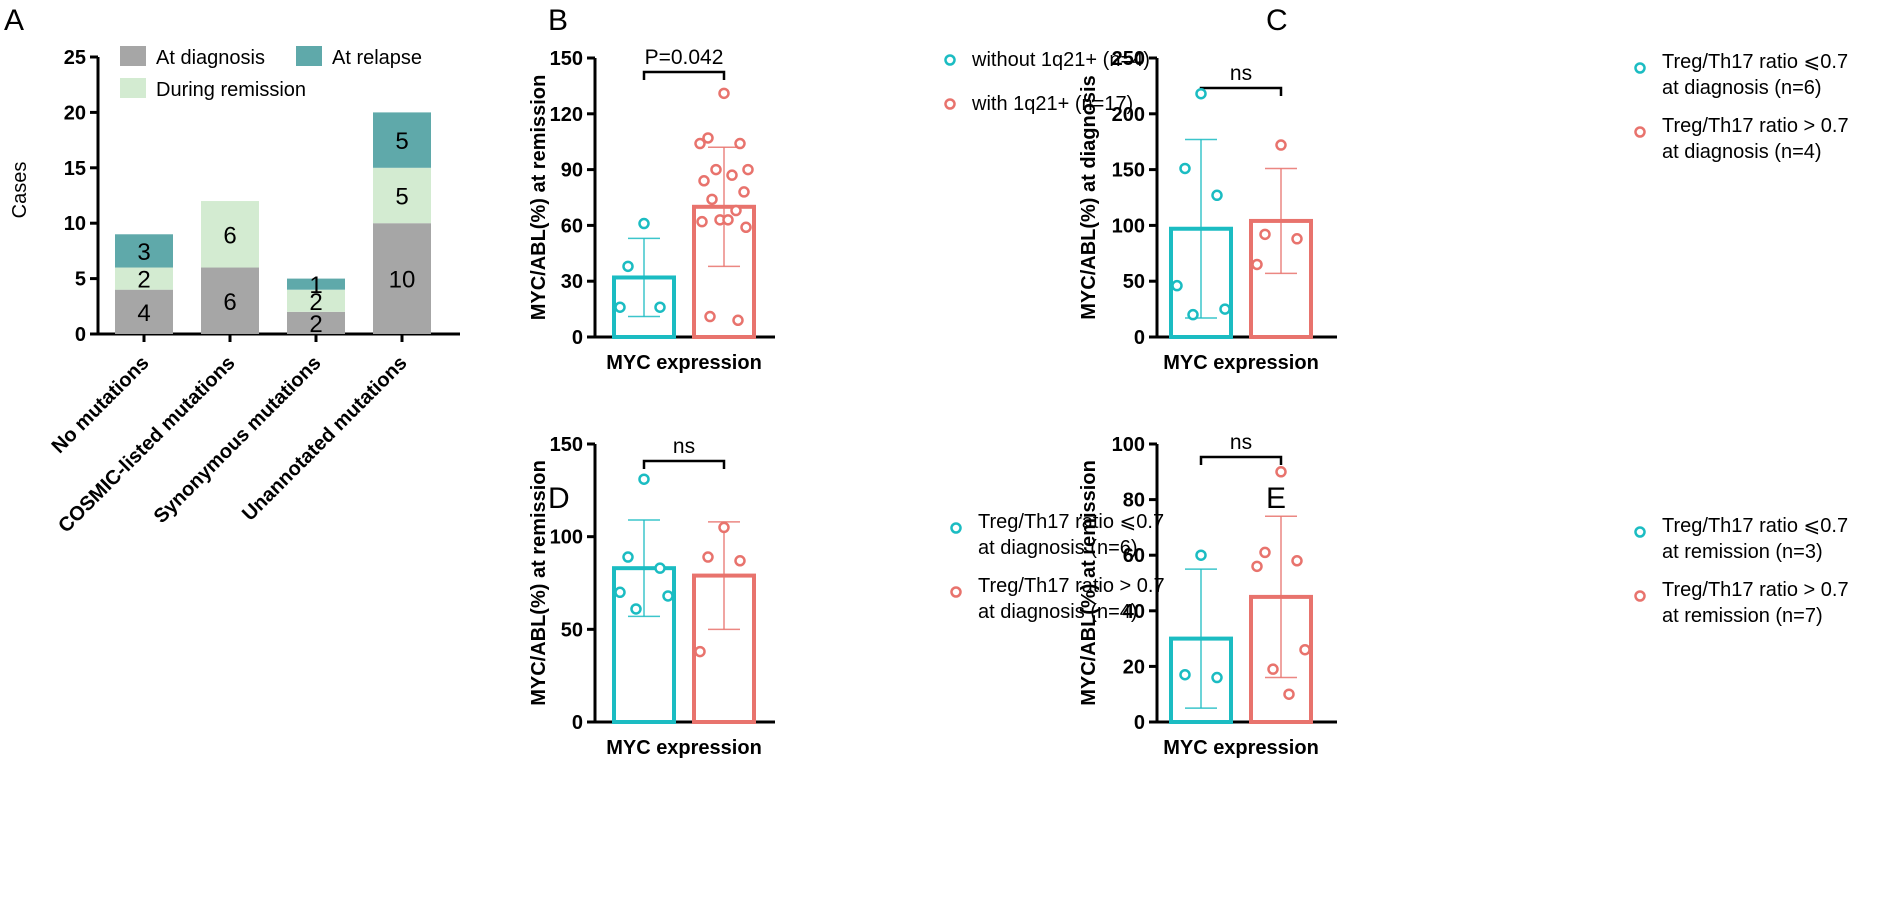 The image size is (1890, 918). Describe the element at coordinates (1128, 59) in the screenshot. I see `y-tick-label-c: 250` at that location.